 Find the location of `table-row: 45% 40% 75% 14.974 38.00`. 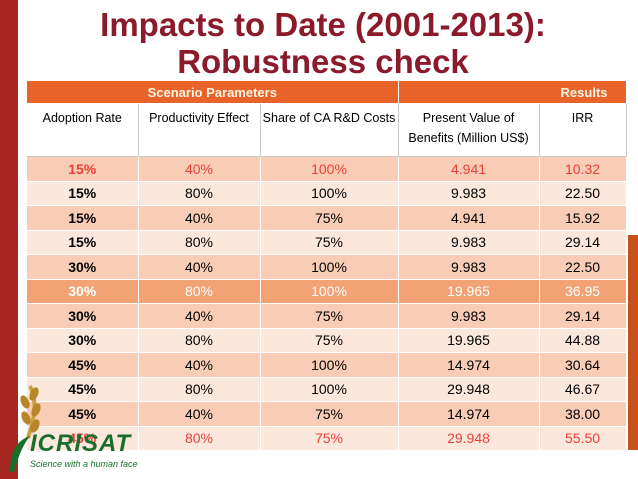

table-row: 45% 40% 75% 14.974 38.00 is located at coordinates (327, 414).